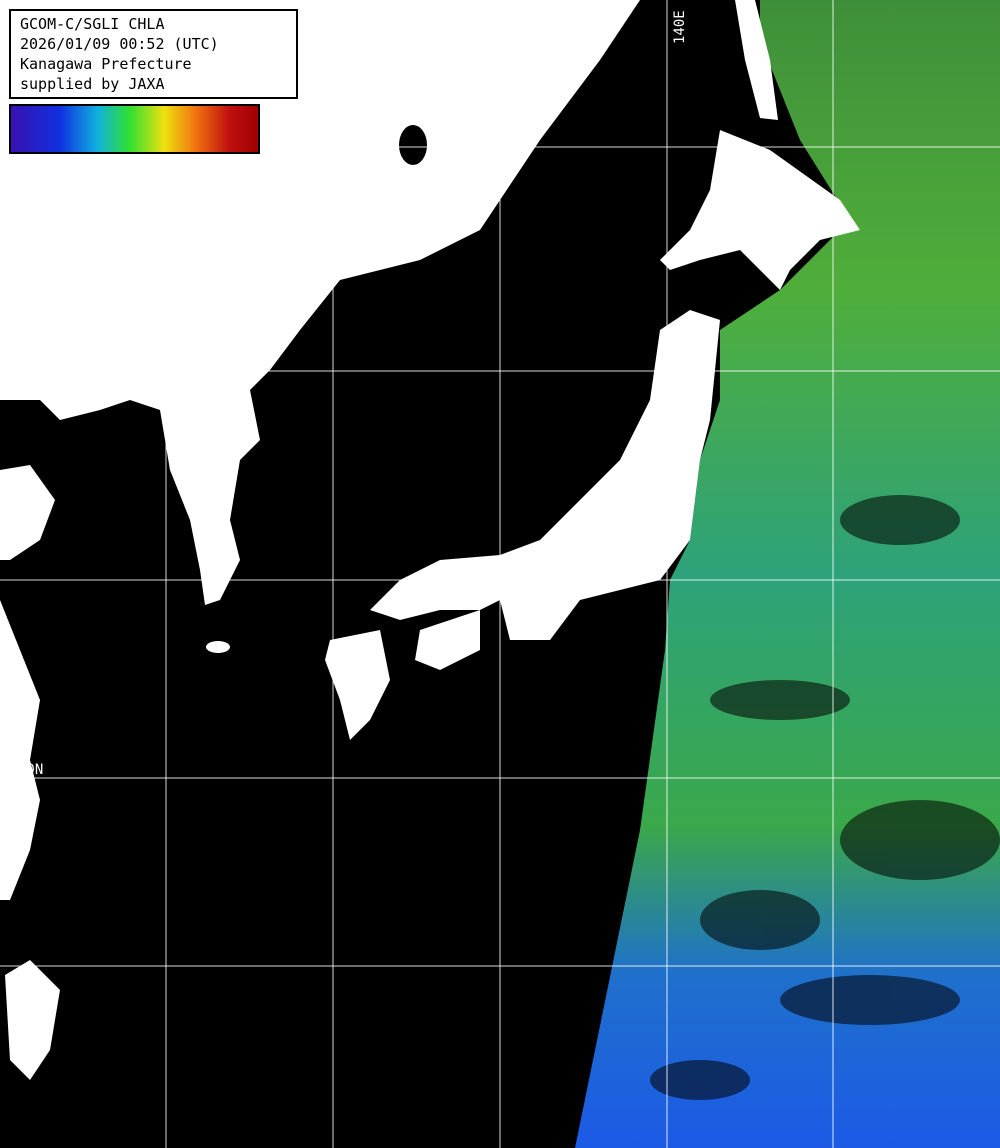 The image size is (1000, 1148). I want to click on lat-label: 40N, so click(24, 363).